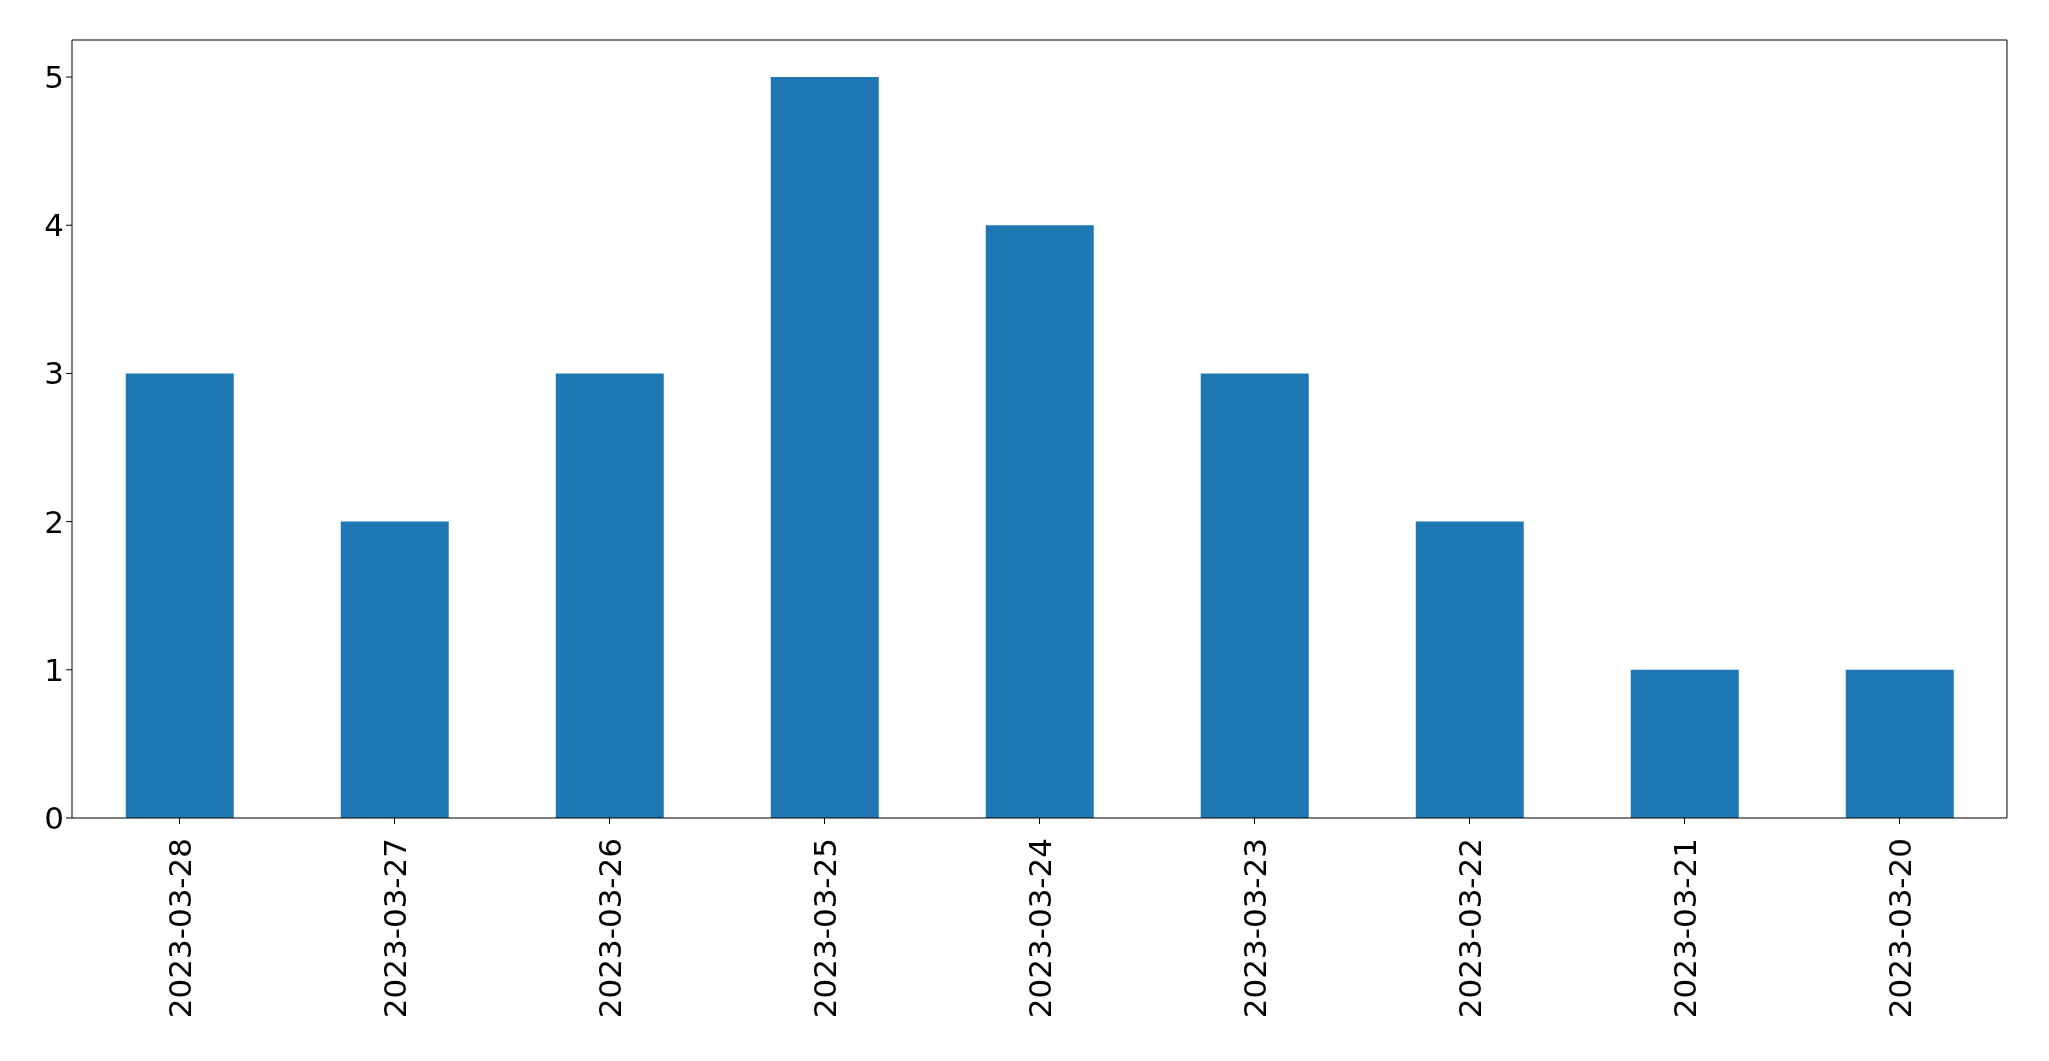 This screenshot has height=1061, width=2049. I want to click on x-tick-label: 2023-03-20, so click(1899, 928).